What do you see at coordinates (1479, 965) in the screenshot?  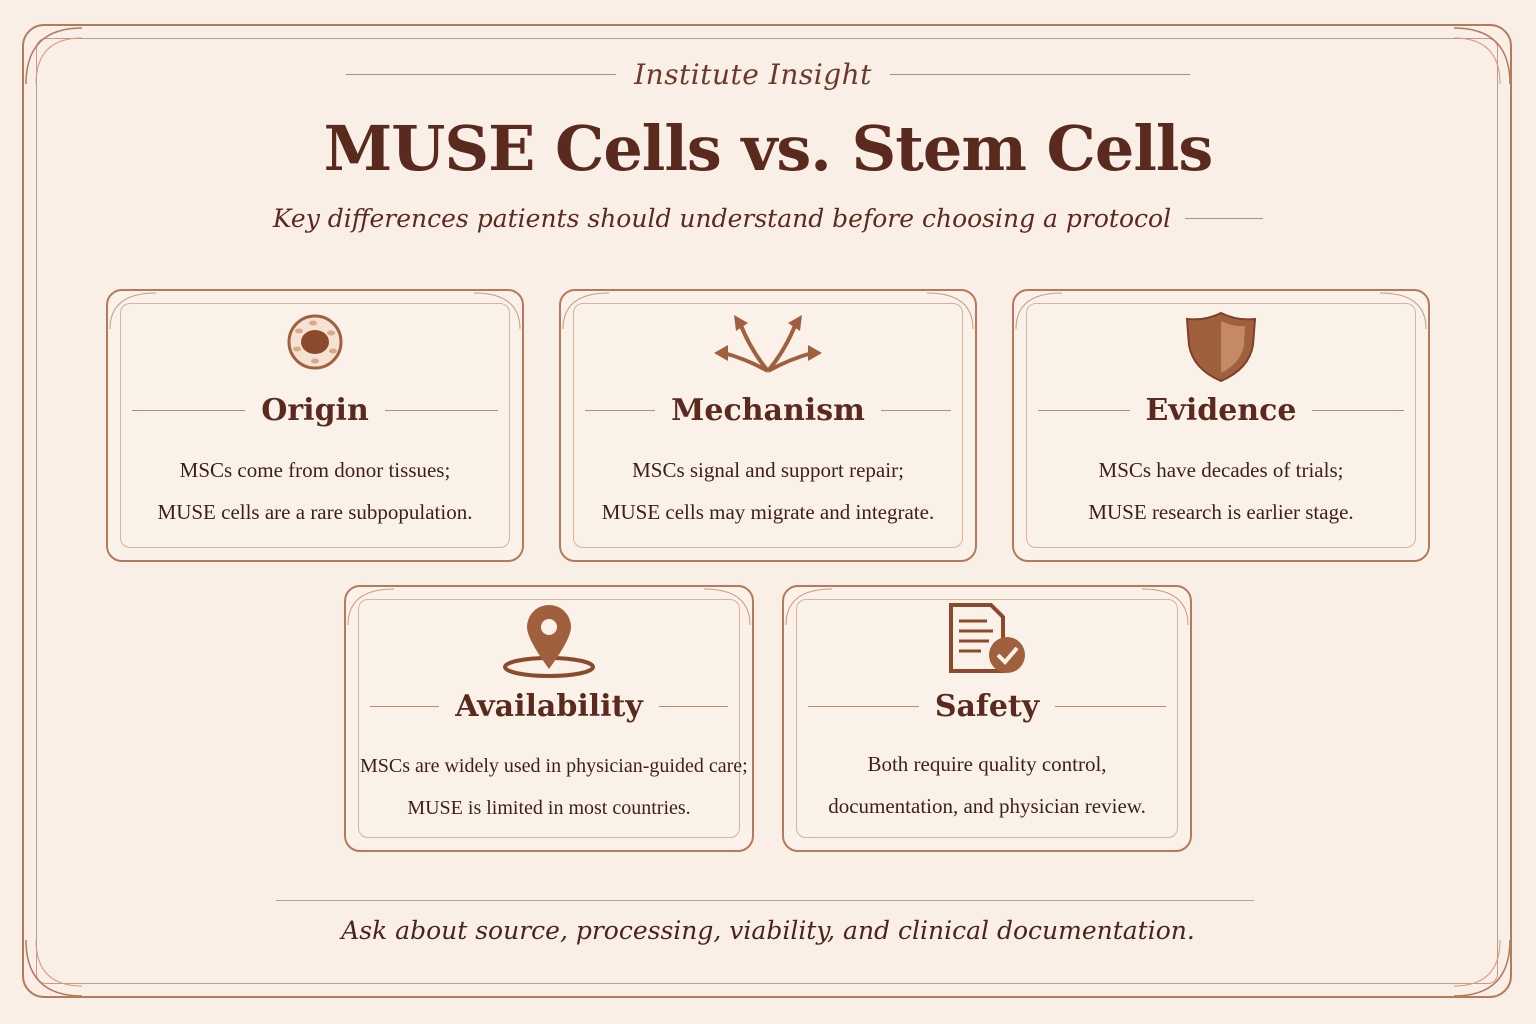 I see `corner-ornament-bottom-right` at bounding box center [1479, 965].